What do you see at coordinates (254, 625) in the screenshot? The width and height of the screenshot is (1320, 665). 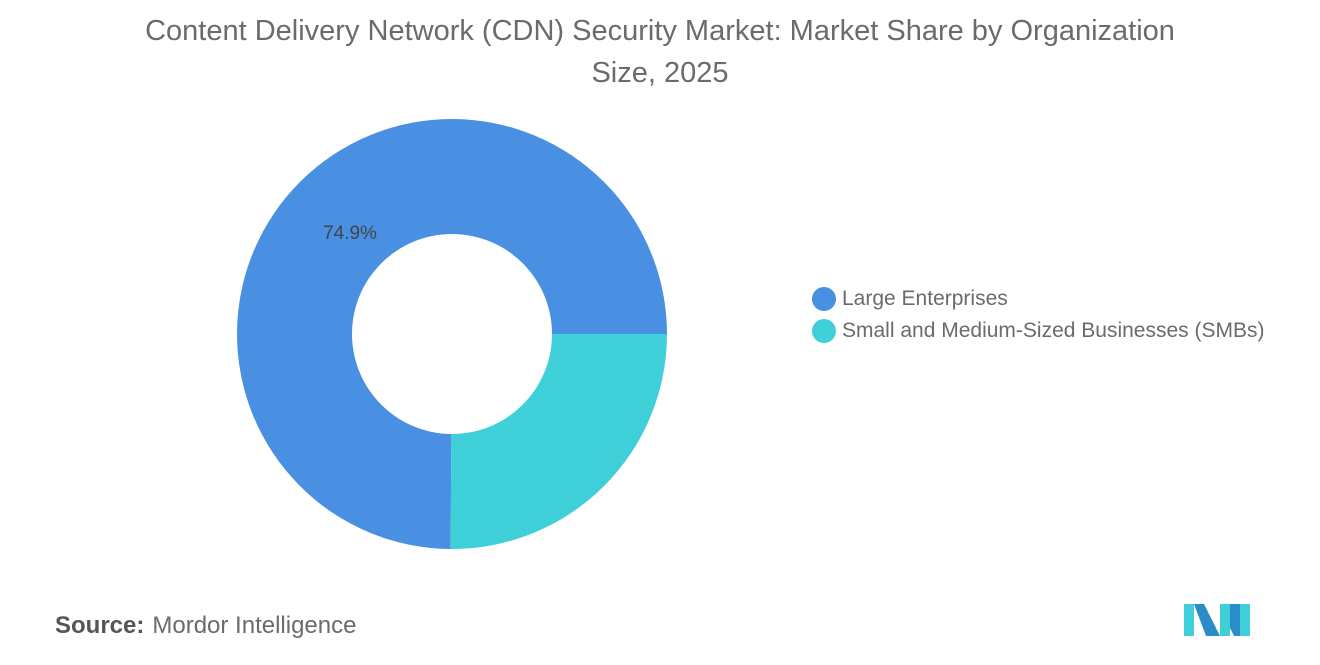 I see `source-value: Mordor Intelligence` at bounding box center [254, 625].